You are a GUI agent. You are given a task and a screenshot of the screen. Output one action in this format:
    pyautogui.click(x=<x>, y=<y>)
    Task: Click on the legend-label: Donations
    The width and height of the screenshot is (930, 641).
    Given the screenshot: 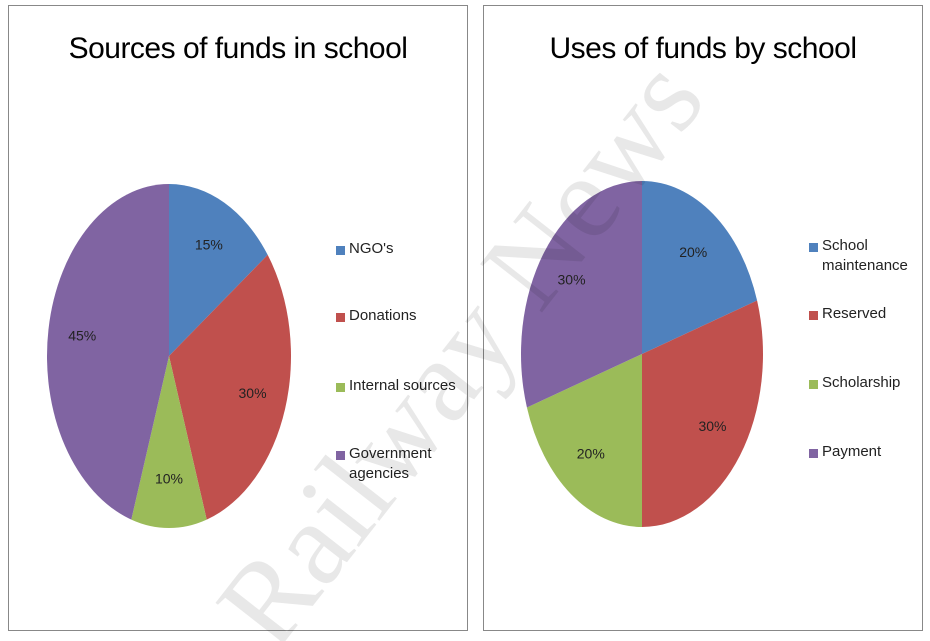 What is the action you would take?
    pyautogui.click(x=383, y=315)
    